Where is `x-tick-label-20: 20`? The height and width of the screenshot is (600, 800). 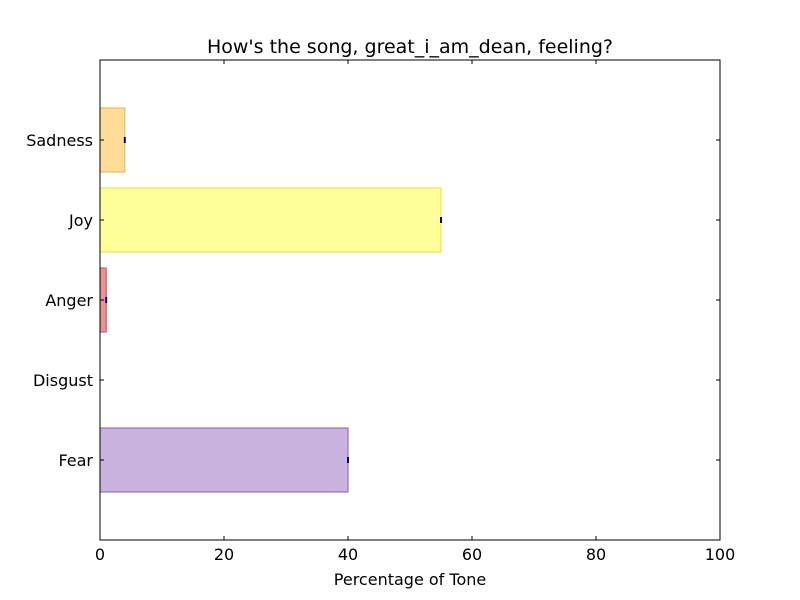
x-tick-label-20: 20 is located at coordinates (224, 554).